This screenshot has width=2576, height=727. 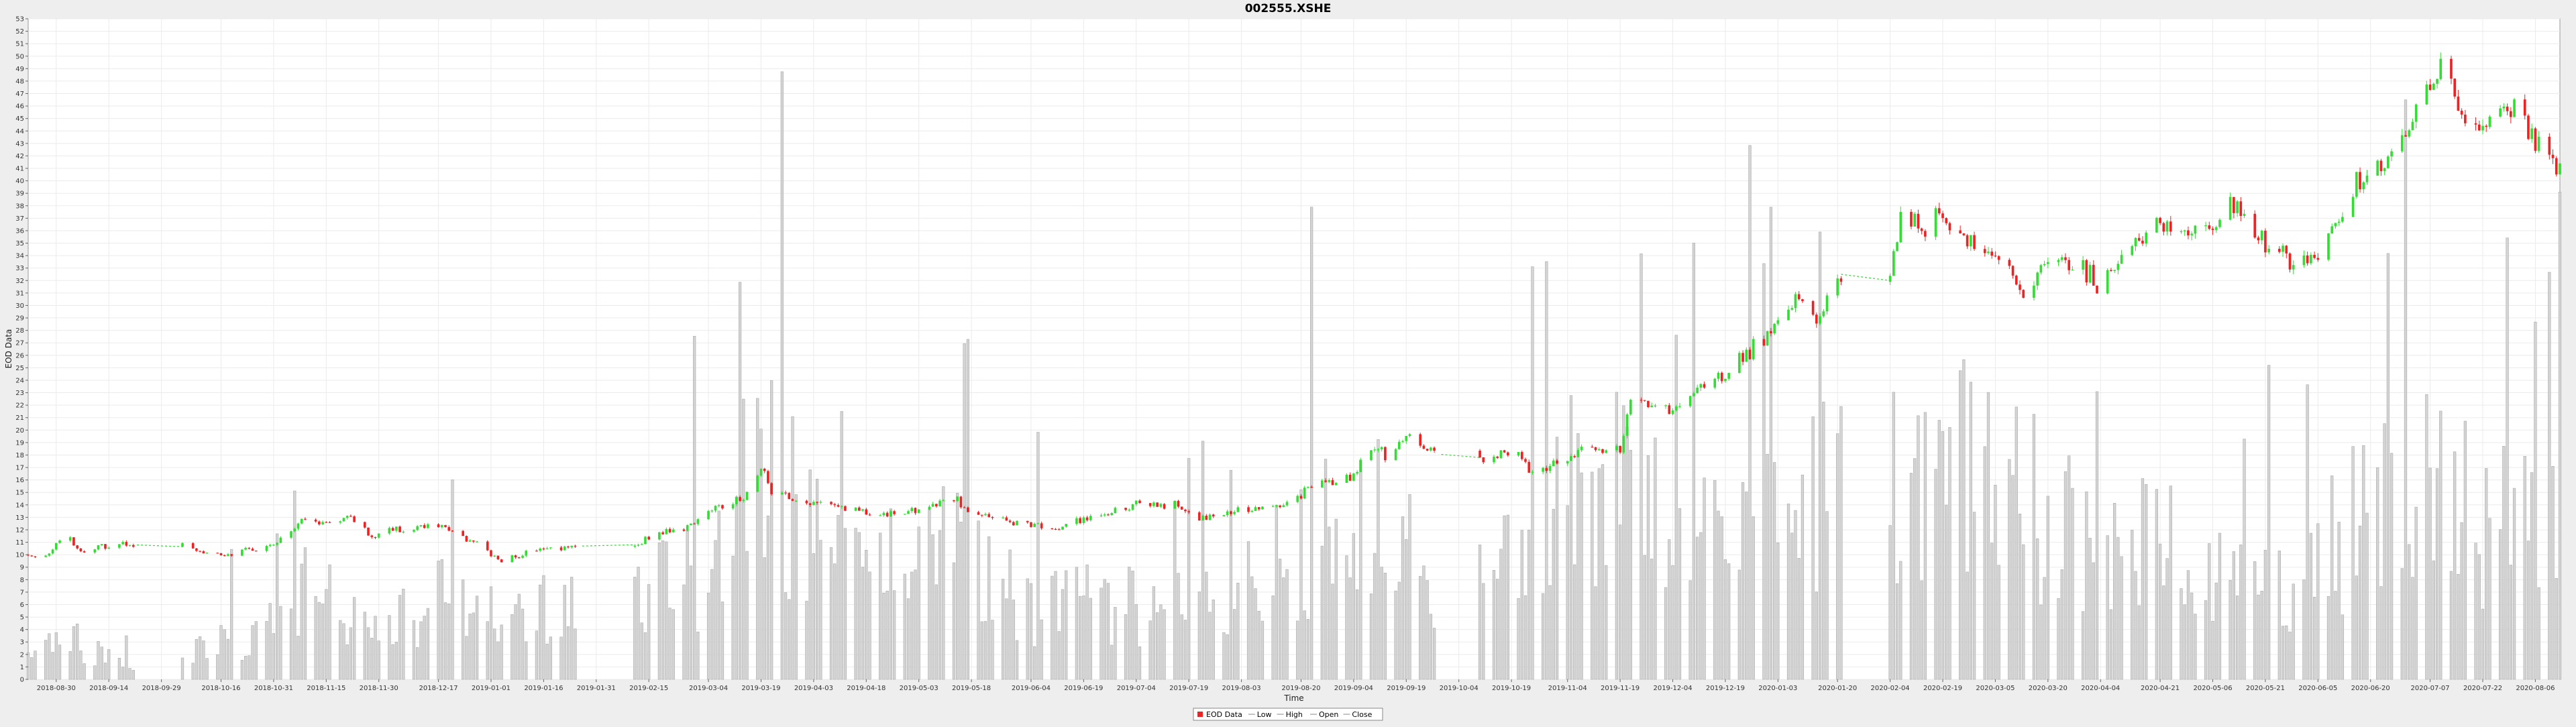 What do you see at coordinates (1300, 688) in the screenshot?
I see `x-tick-label: 2019-08-20` at bounding box center [1300, 688].